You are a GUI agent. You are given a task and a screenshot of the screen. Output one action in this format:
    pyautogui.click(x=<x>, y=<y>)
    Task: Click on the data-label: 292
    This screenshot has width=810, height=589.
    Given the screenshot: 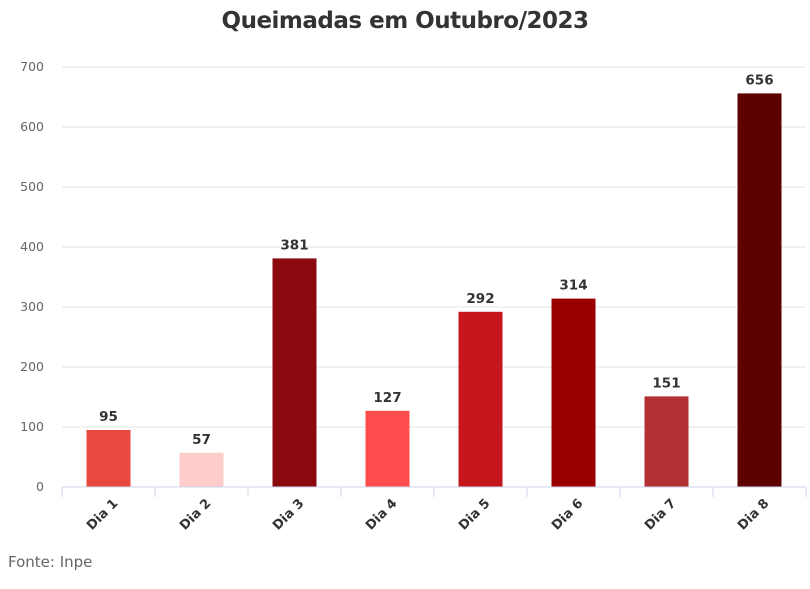 What is the action you would take?
    pyautogui.click(x=480, y=299)
    